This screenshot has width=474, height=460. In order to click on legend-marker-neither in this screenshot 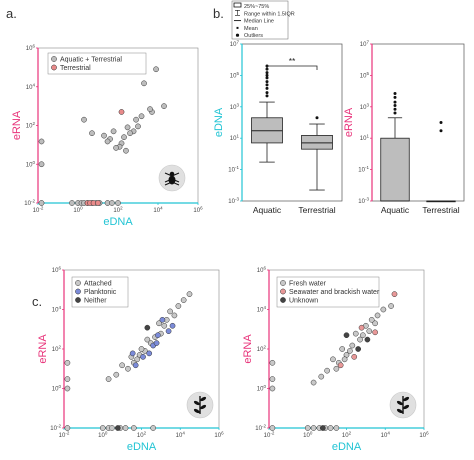, I will do `click(78, 300)`.